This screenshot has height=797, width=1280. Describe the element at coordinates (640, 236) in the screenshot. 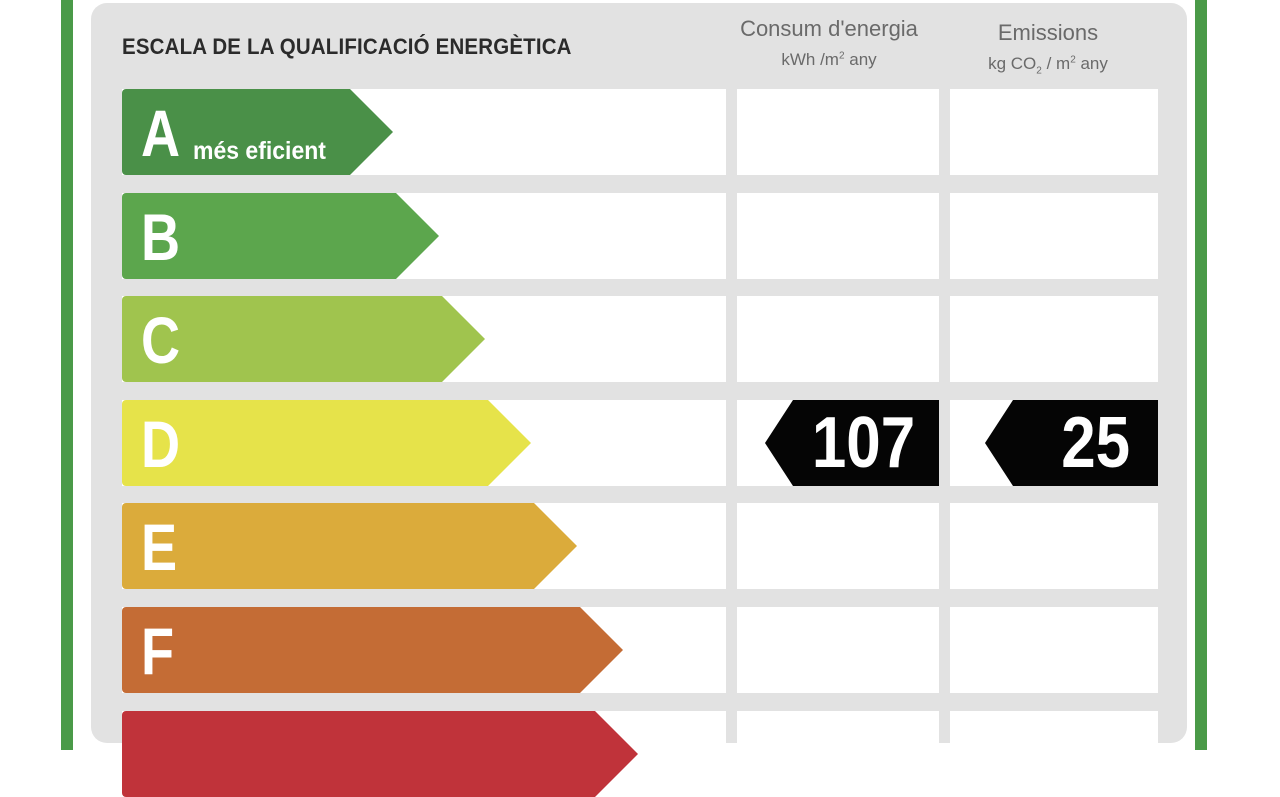

I see `rating-row-b: B` at that location.